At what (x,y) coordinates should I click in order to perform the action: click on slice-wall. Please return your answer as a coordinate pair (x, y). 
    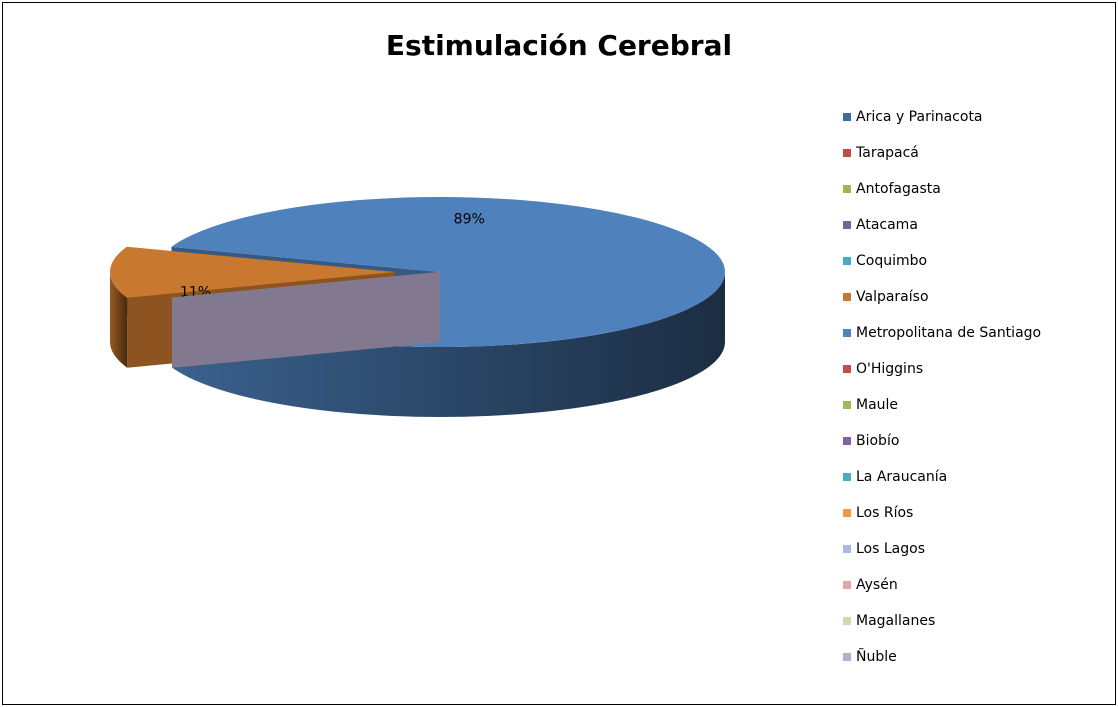
    Looking at the image, I should click on (306, 320).